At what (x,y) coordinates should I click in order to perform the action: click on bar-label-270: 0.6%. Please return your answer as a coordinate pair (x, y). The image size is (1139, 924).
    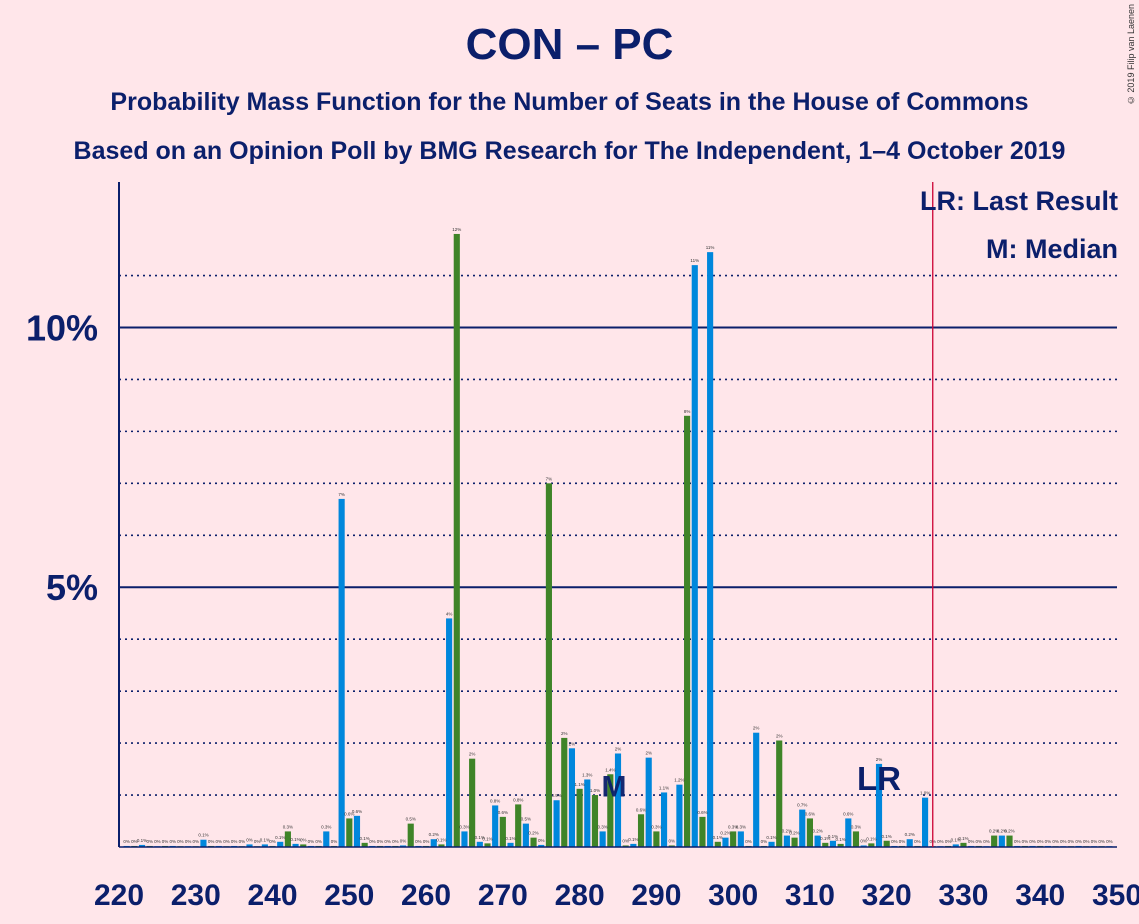
    Looking at the image, I should click on (503, 812).